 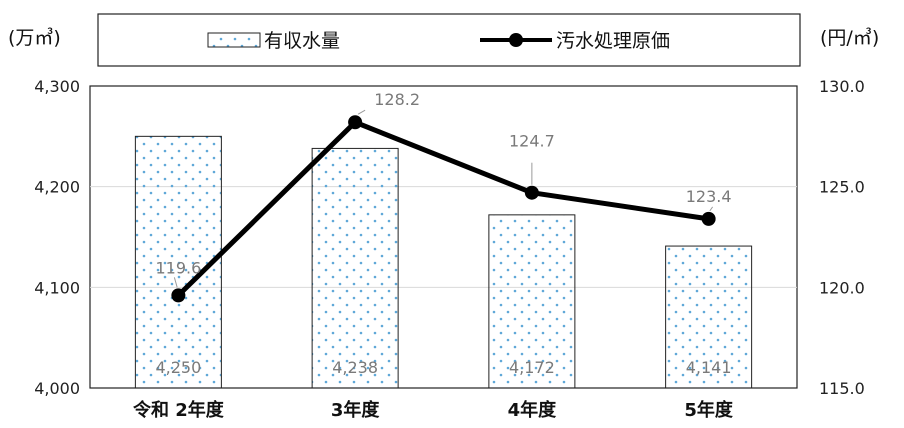 What do you see at coordinates (355, 367) in the screenshot?
I see `bar-data-label: 4,238` at bounding box center [355, 367].